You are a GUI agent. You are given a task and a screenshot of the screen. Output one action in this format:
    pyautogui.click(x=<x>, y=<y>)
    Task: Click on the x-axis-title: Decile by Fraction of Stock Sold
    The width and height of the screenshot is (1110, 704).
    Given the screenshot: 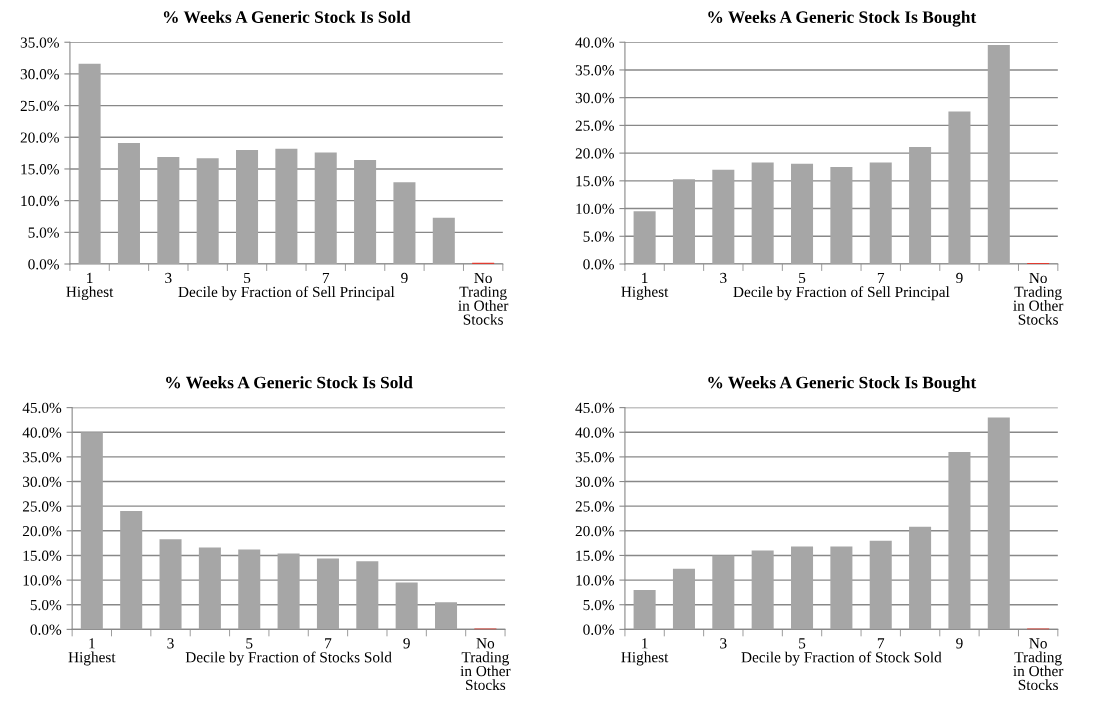 What is the action you would take?
    pyautogui.click(x=841, y=658)
    